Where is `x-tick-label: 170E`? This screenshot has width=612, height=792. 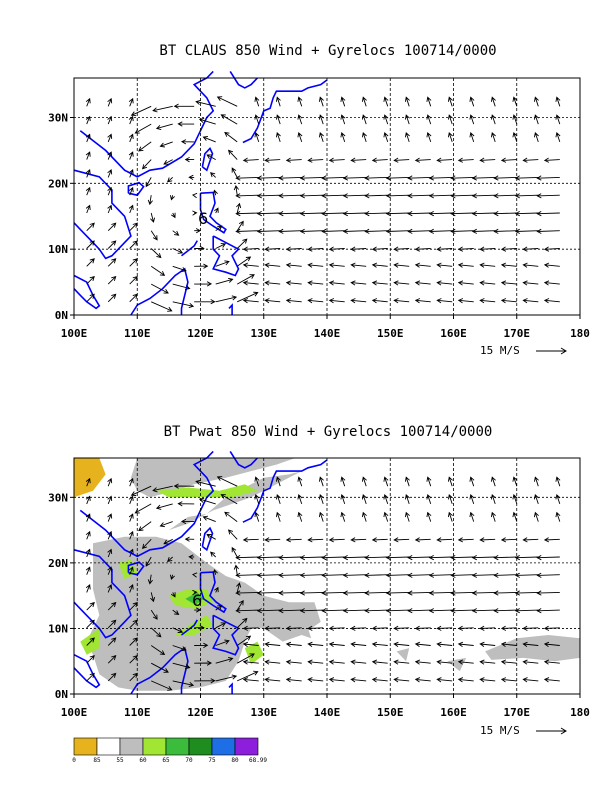
x-tick-label: 170E is located at coordinates (517, 712).